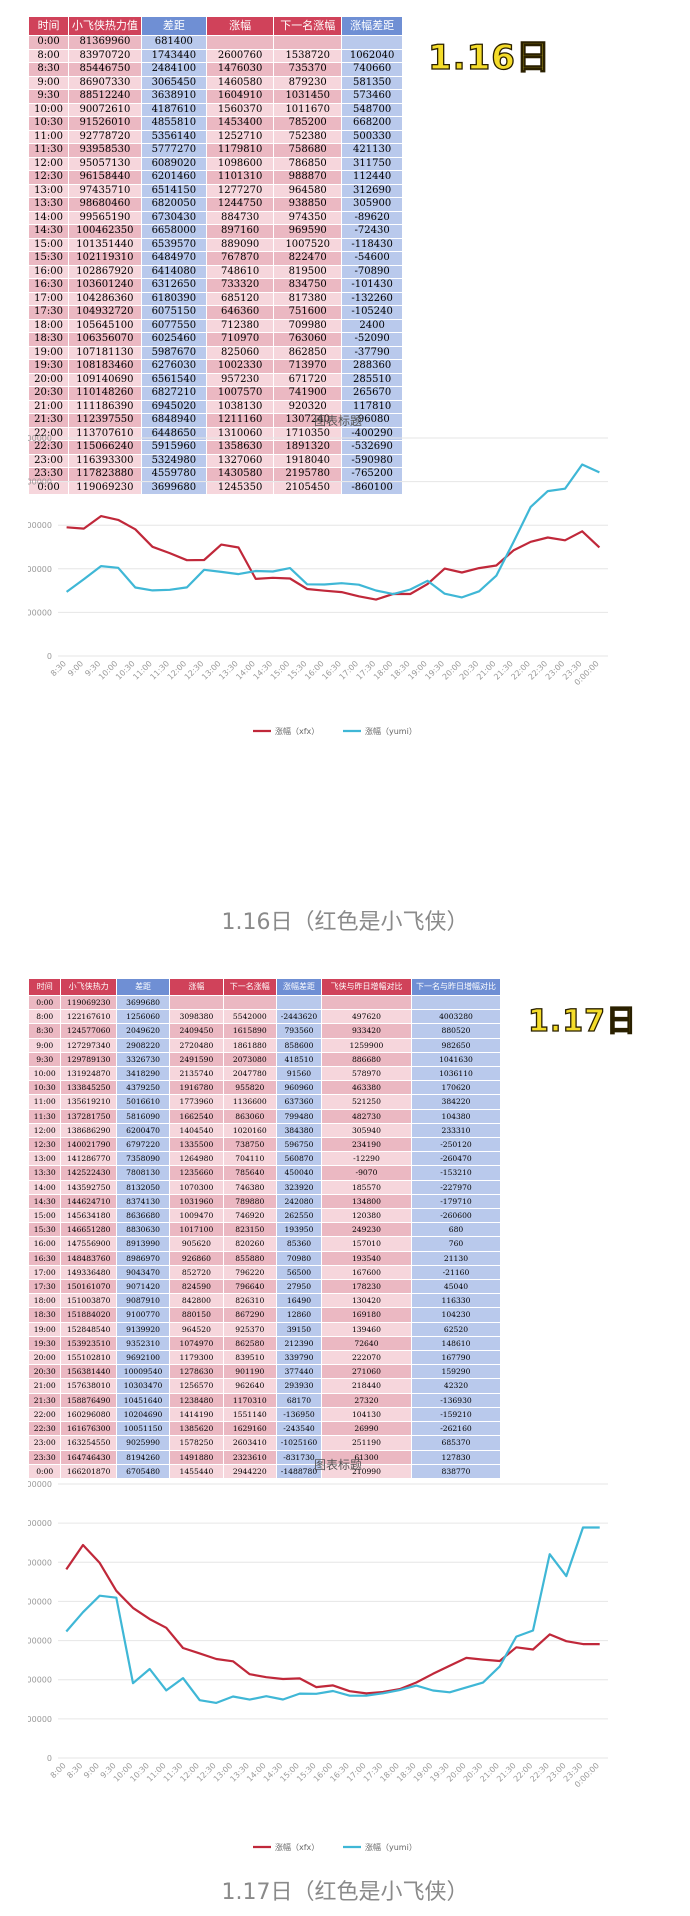  What do you see at coordinates (105, 406) in the screenshot?
I see `table-cell: 111186390` at bounding box center [105, 406].